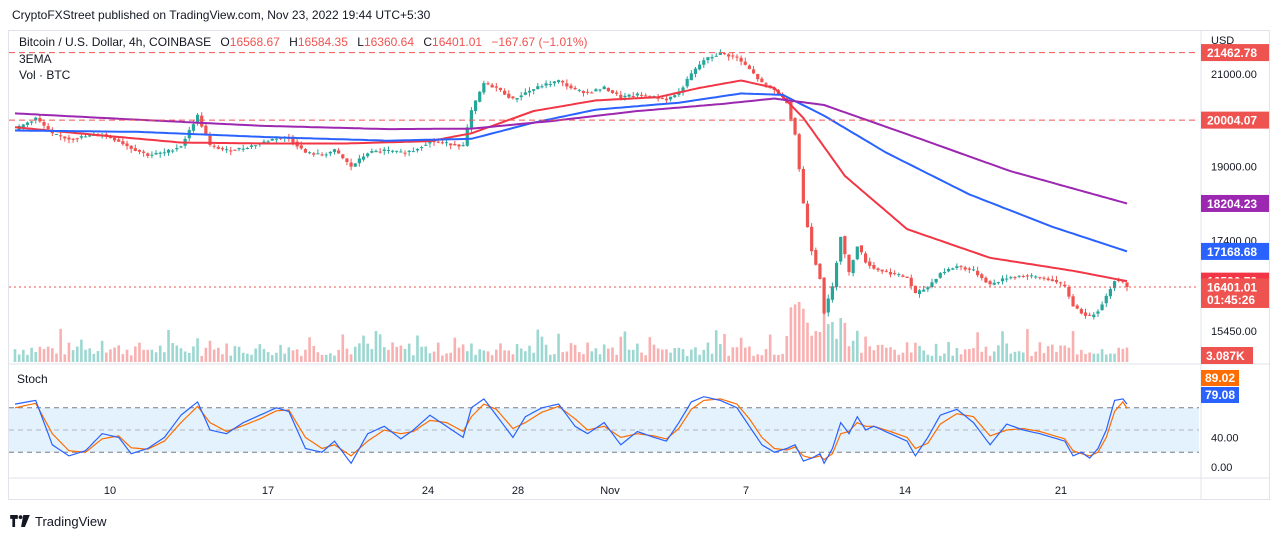 This screenshot has width=1280, height=538. What do you see at coordinates (427, 42) in the screenshot?
I see `close-label: C` at bounding box center [427, 42].